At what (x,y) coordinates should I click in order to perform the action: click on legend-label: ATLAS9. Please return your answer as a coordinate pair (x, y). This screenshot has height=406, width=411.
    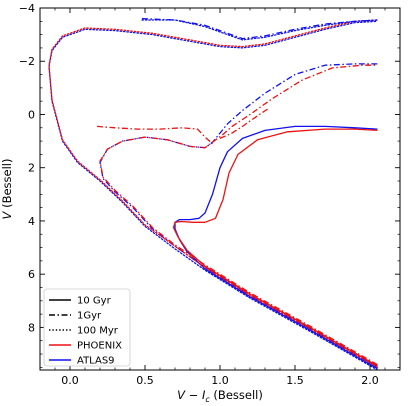
    Looking at the image, I should click on (96, 361).